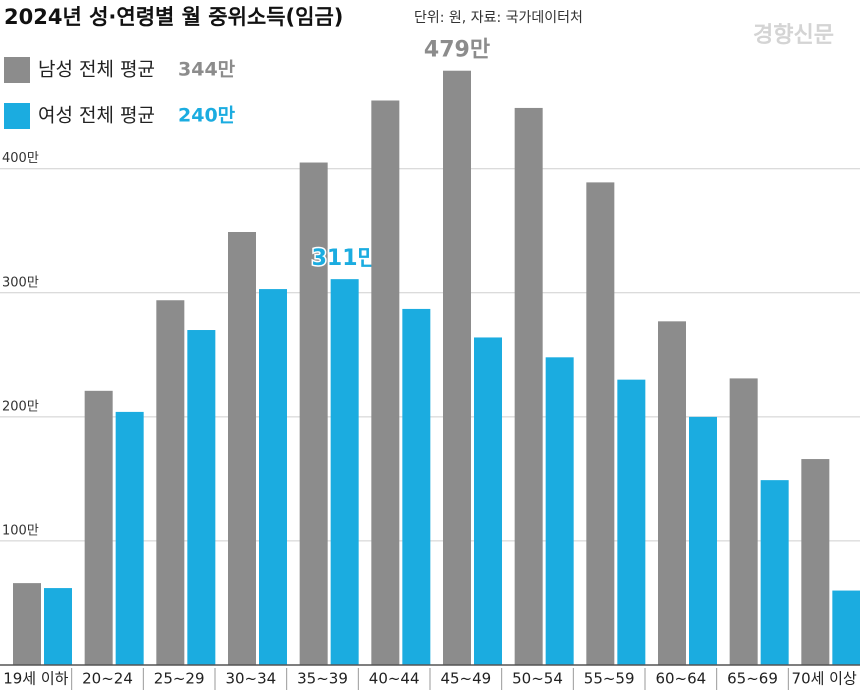 This screenshot has width=860, height=692. What do you see at coordinates (20, 406) in the screenshot?
I see `y-tick-label: 200만` at bounding box center [20, 406].